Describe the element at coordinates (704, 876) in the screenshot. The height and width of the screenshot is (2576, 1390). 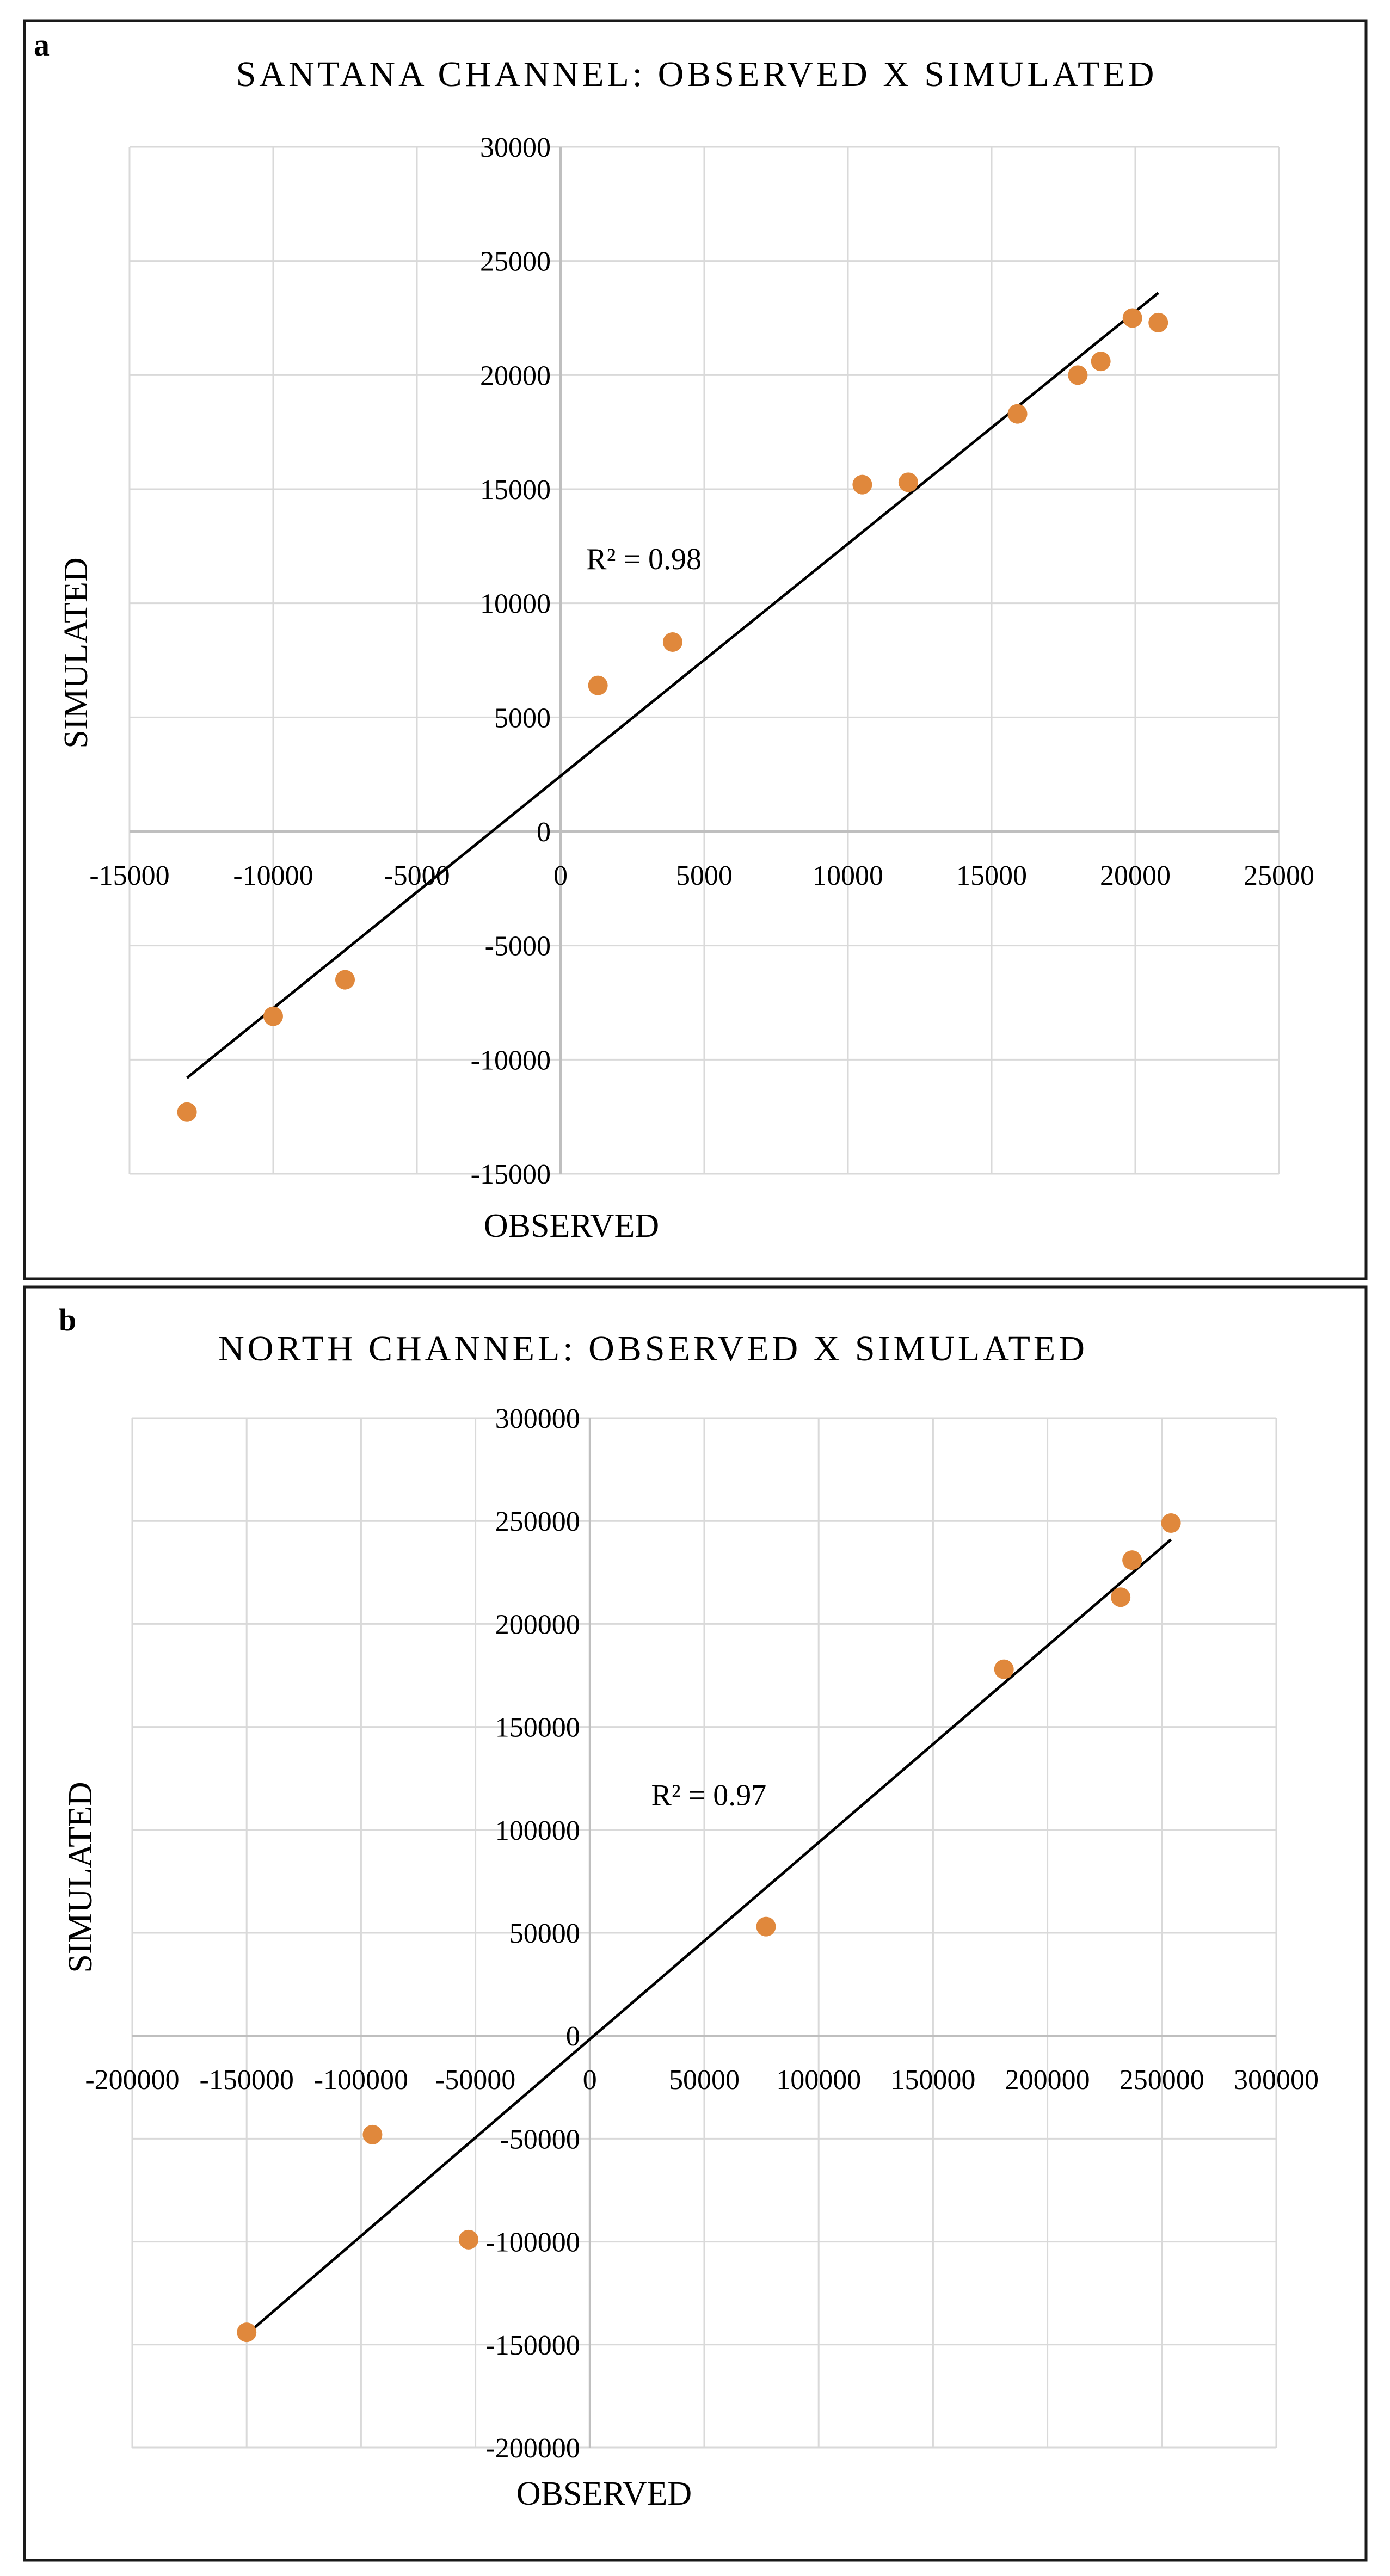
I see `x-tick-label: 5000` at that location.